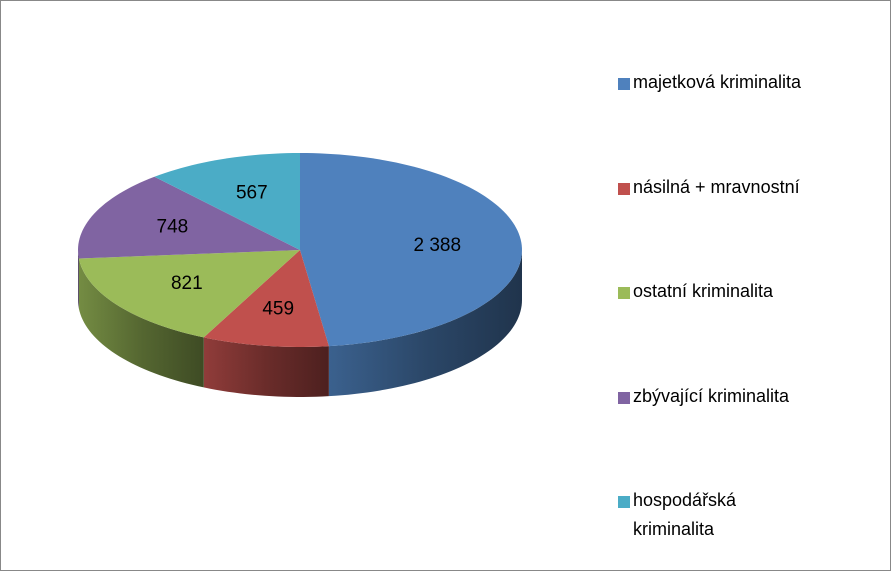  I want to click on legend-label: násilná + mravnostní, so click(716, 186).